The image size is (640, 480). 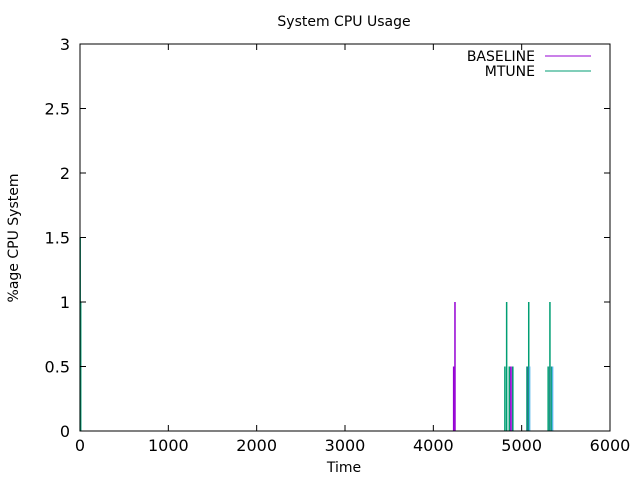 What do you see at coordinates (80, 445) in the screenshot?
I see `x-tick-label: 0` at bounding box center [80, 445].